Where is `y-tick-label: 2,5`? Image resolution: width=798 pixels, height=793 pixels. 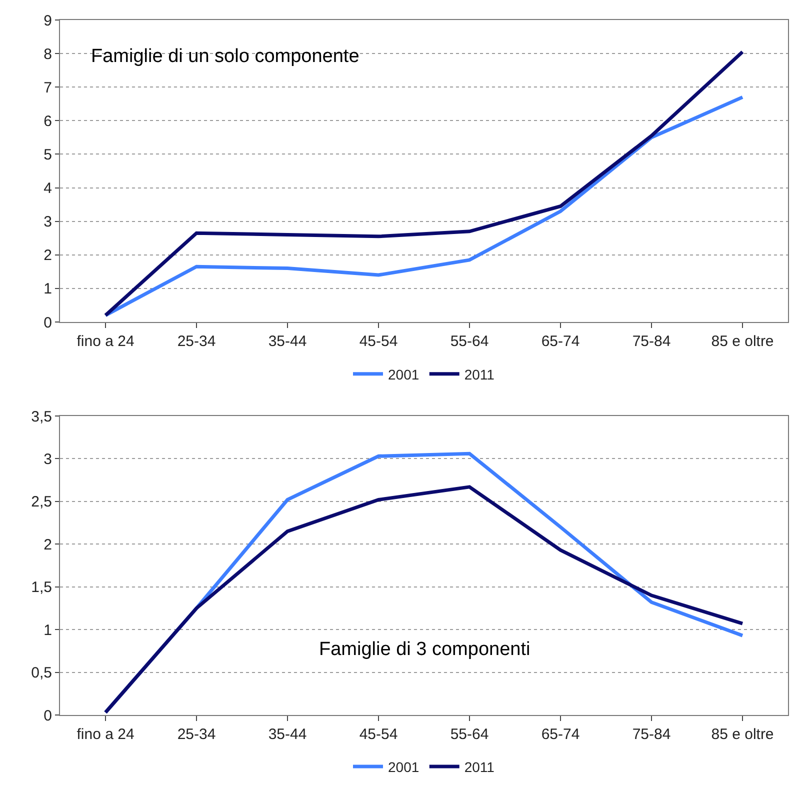
y-tick-label: 2,5 is located at coordinates (41, 502).